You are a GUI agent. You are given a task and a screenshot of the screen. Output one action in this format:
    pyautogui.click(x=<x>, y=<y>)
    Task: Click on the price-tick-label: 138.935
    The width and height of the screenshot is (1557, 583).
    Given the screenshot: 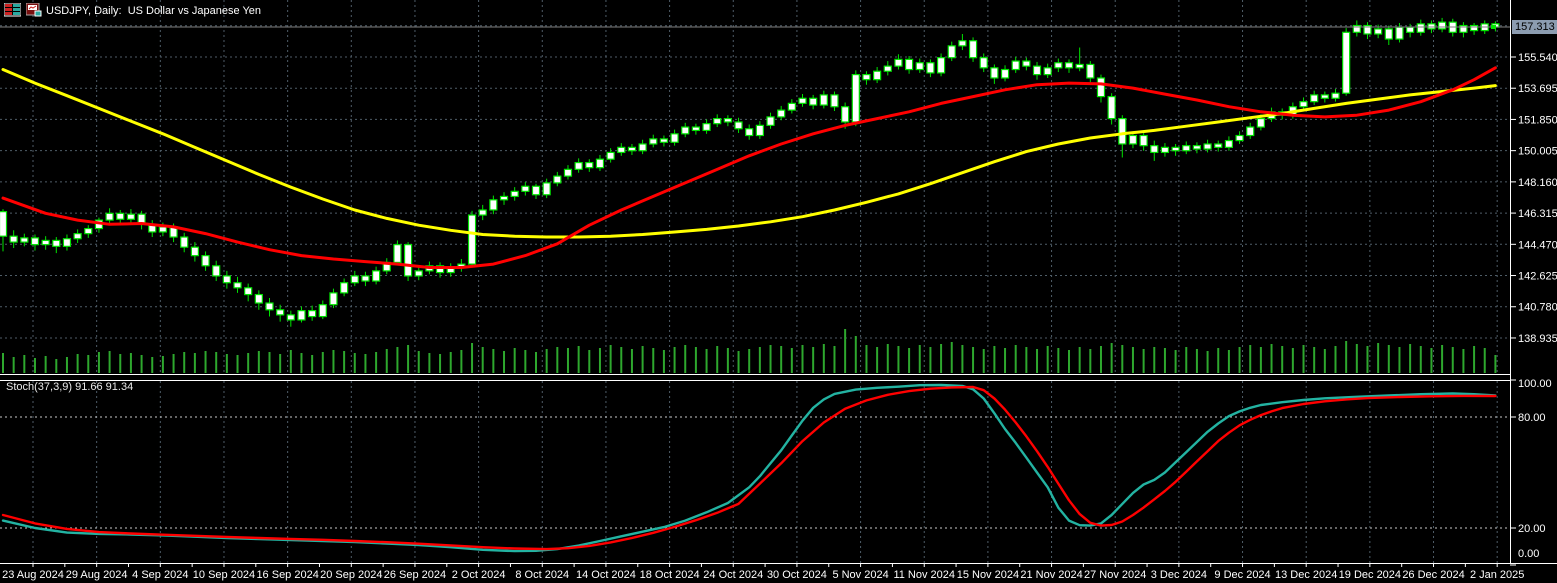 What is the action you would take?
    pyautogui.click(x=1537, y=339)
    